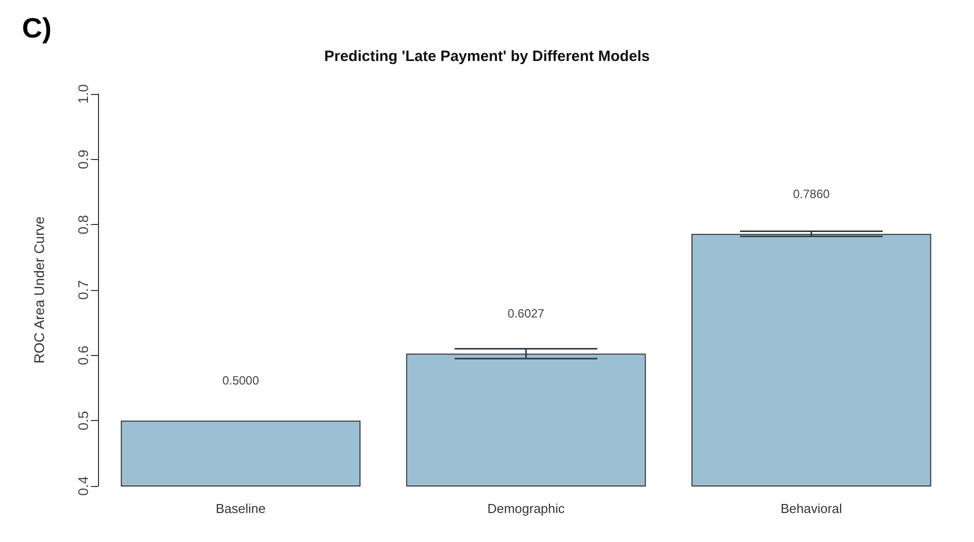 The height and width of the screenshot is (542, 974). I want to click on data-label: 0.5000, so click(241, 381).